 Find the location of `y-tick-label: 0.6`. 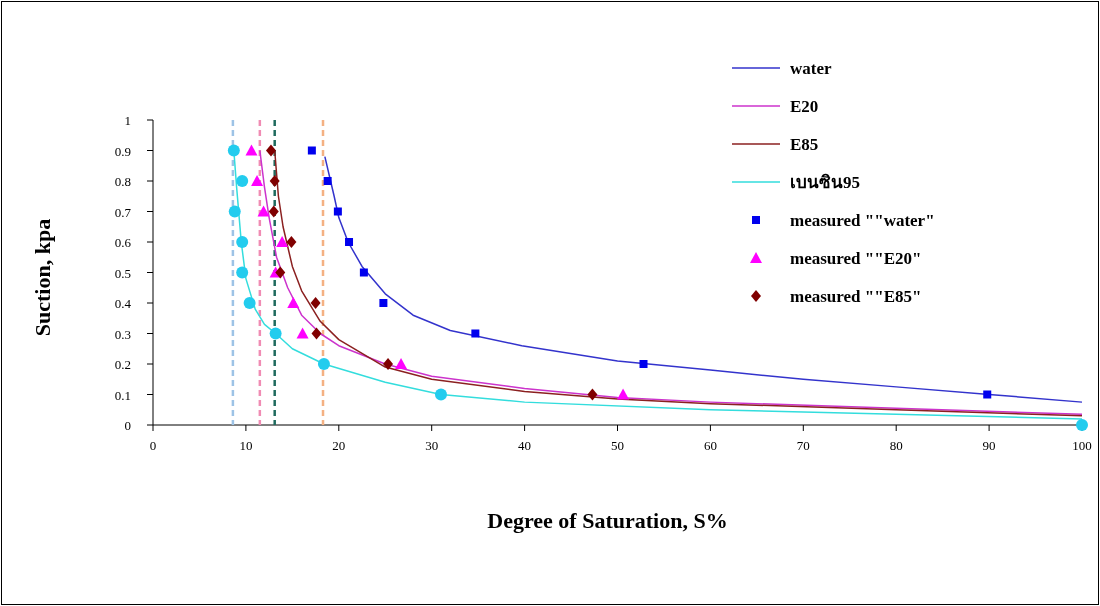

y-tick-label: 0.6 is located at coordinates (123, 242).